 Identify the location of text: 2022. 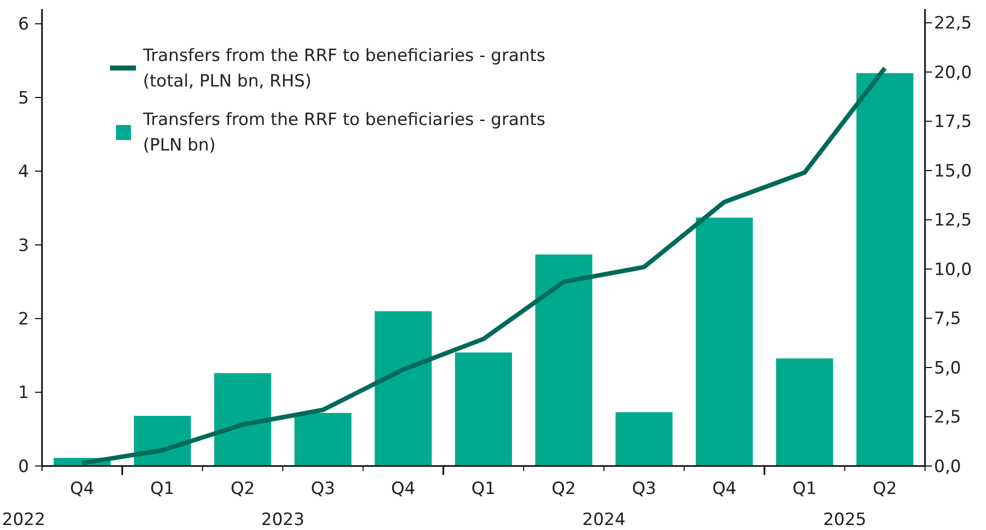
(24, 520).